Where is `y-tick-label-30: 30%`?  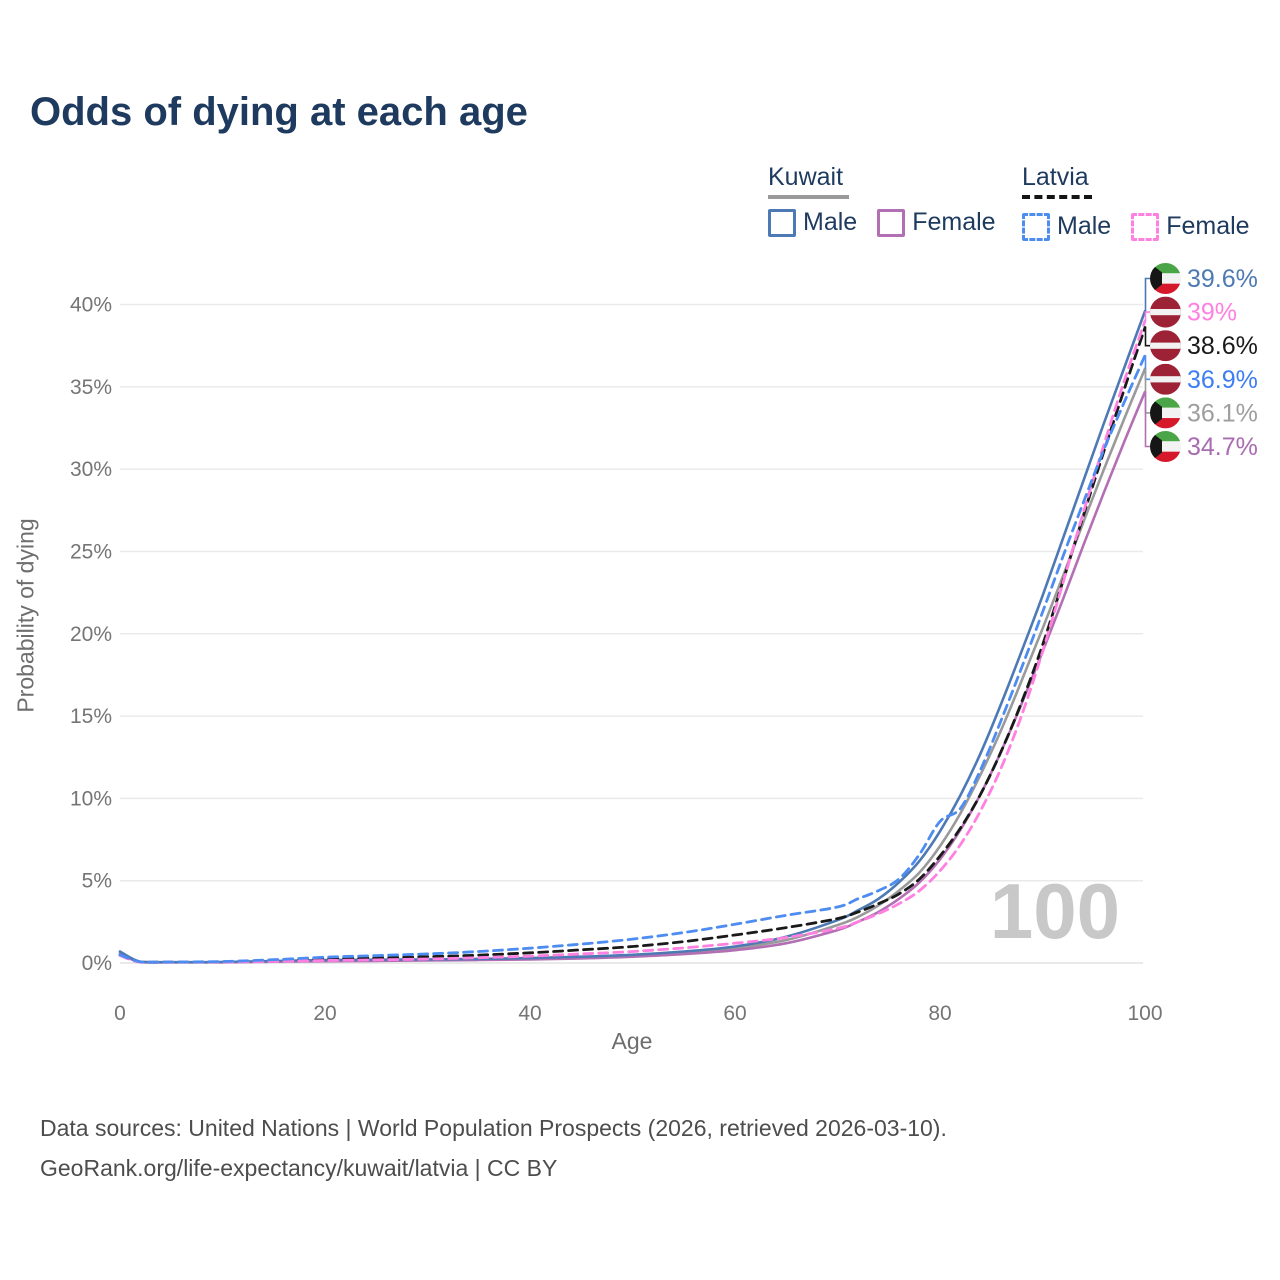 y-tick-label-30: 30% is located at coordinates (91, 469).